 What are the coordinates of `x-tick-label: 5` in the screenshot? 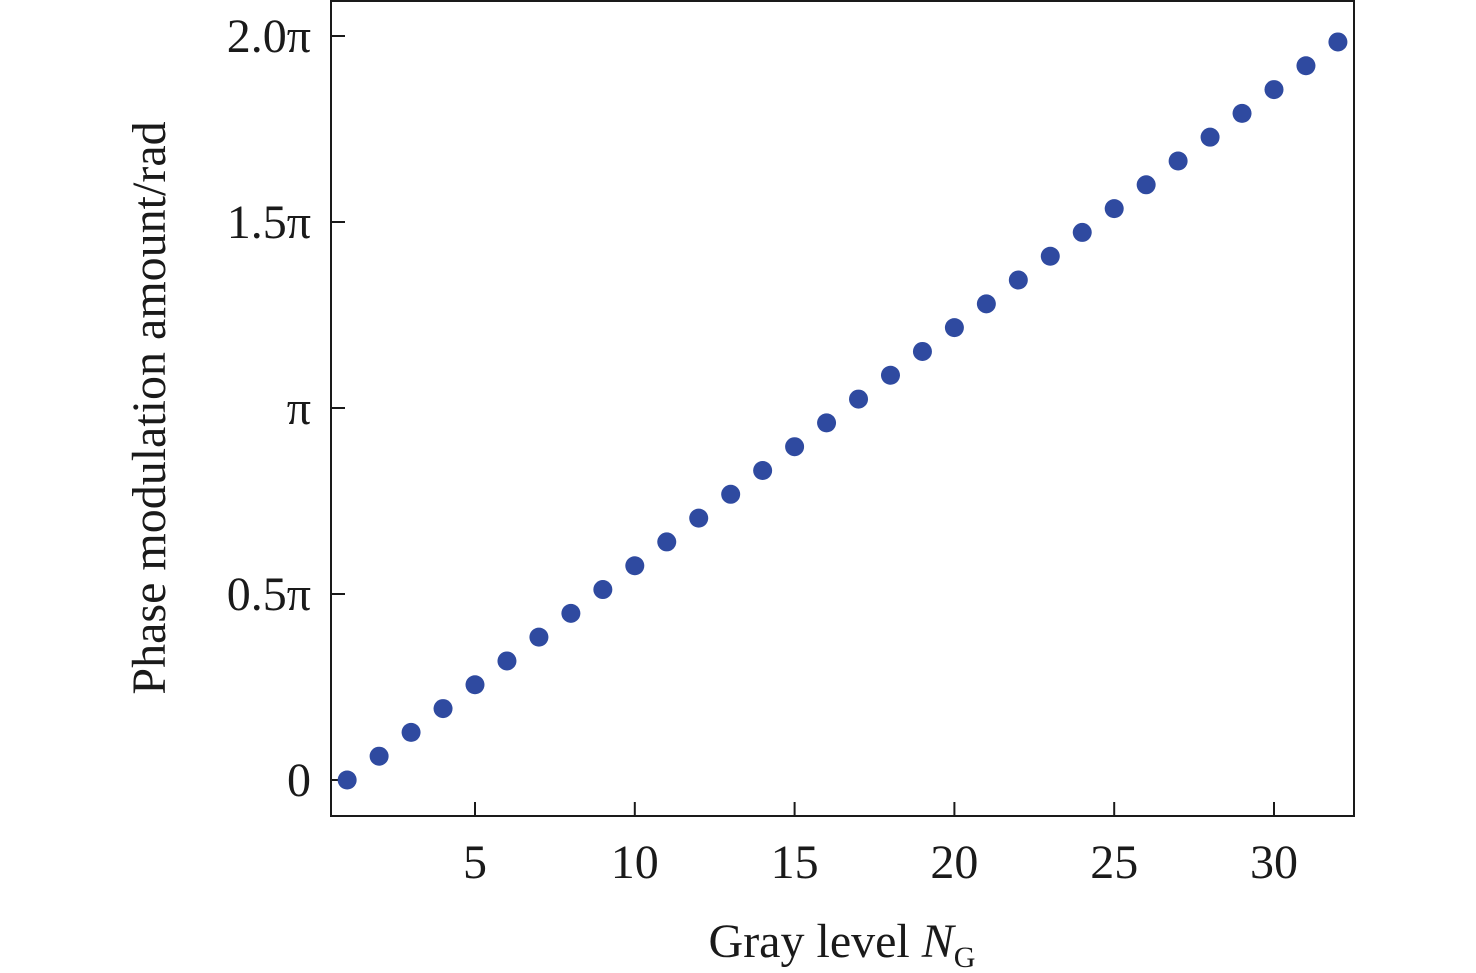 It's located at (475, 862).